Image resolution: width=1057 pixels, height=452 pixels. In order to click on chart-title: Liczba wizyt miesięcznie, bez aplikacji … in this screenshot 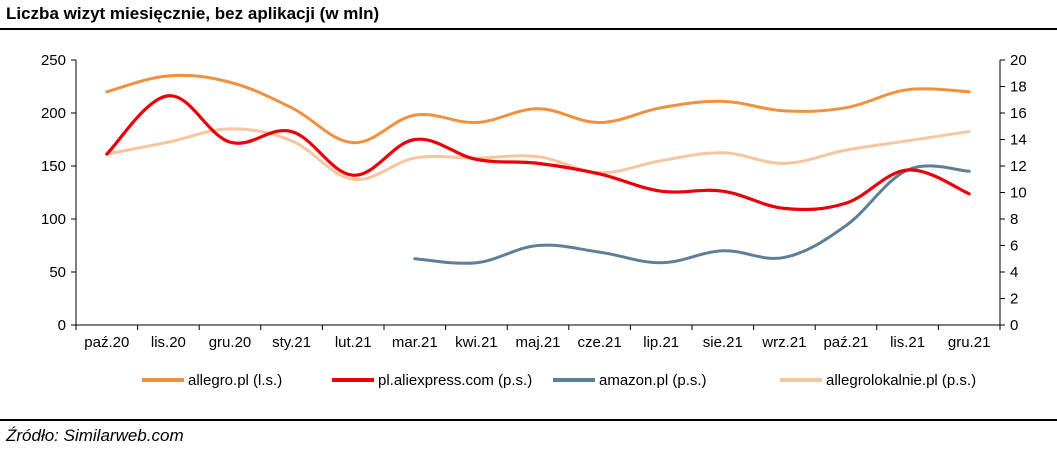, I will do `click(193, 13)`.